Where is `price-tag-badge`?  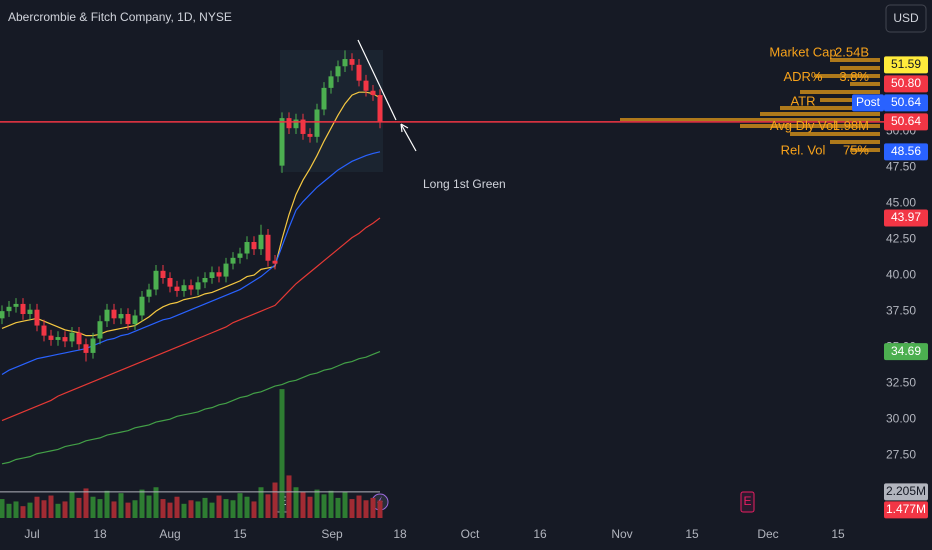
price-tag-badge is located at coordinates (868, 103).